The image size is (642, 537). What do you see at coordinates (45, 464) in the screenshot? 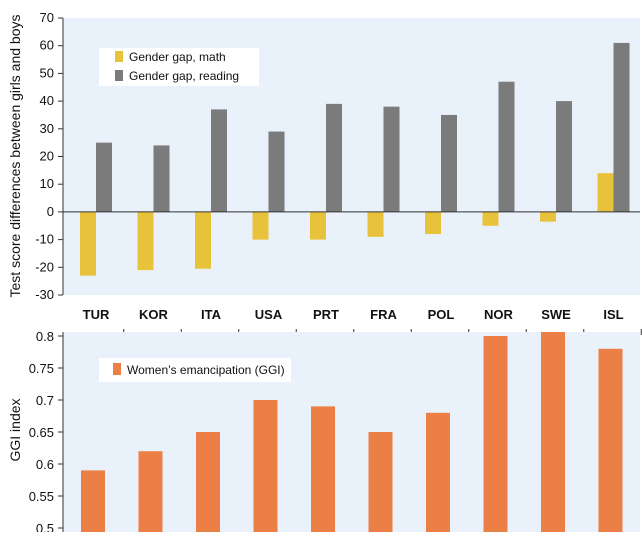
I see `ggi-y-tick-label: 0.6` at bounding box center [45, 464].